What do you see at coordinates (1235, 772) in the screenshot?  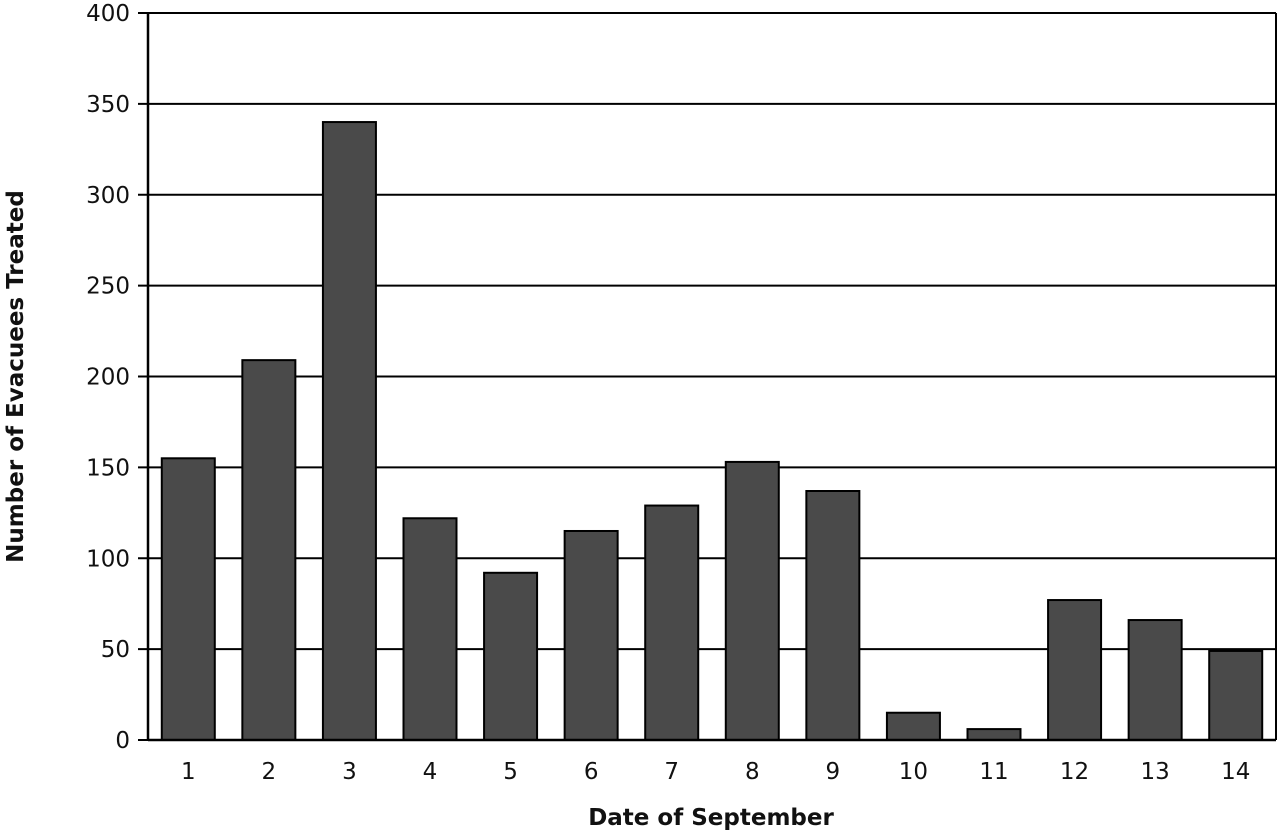 I see `x-tick-label: 14` at bounding box center [1235, 772].